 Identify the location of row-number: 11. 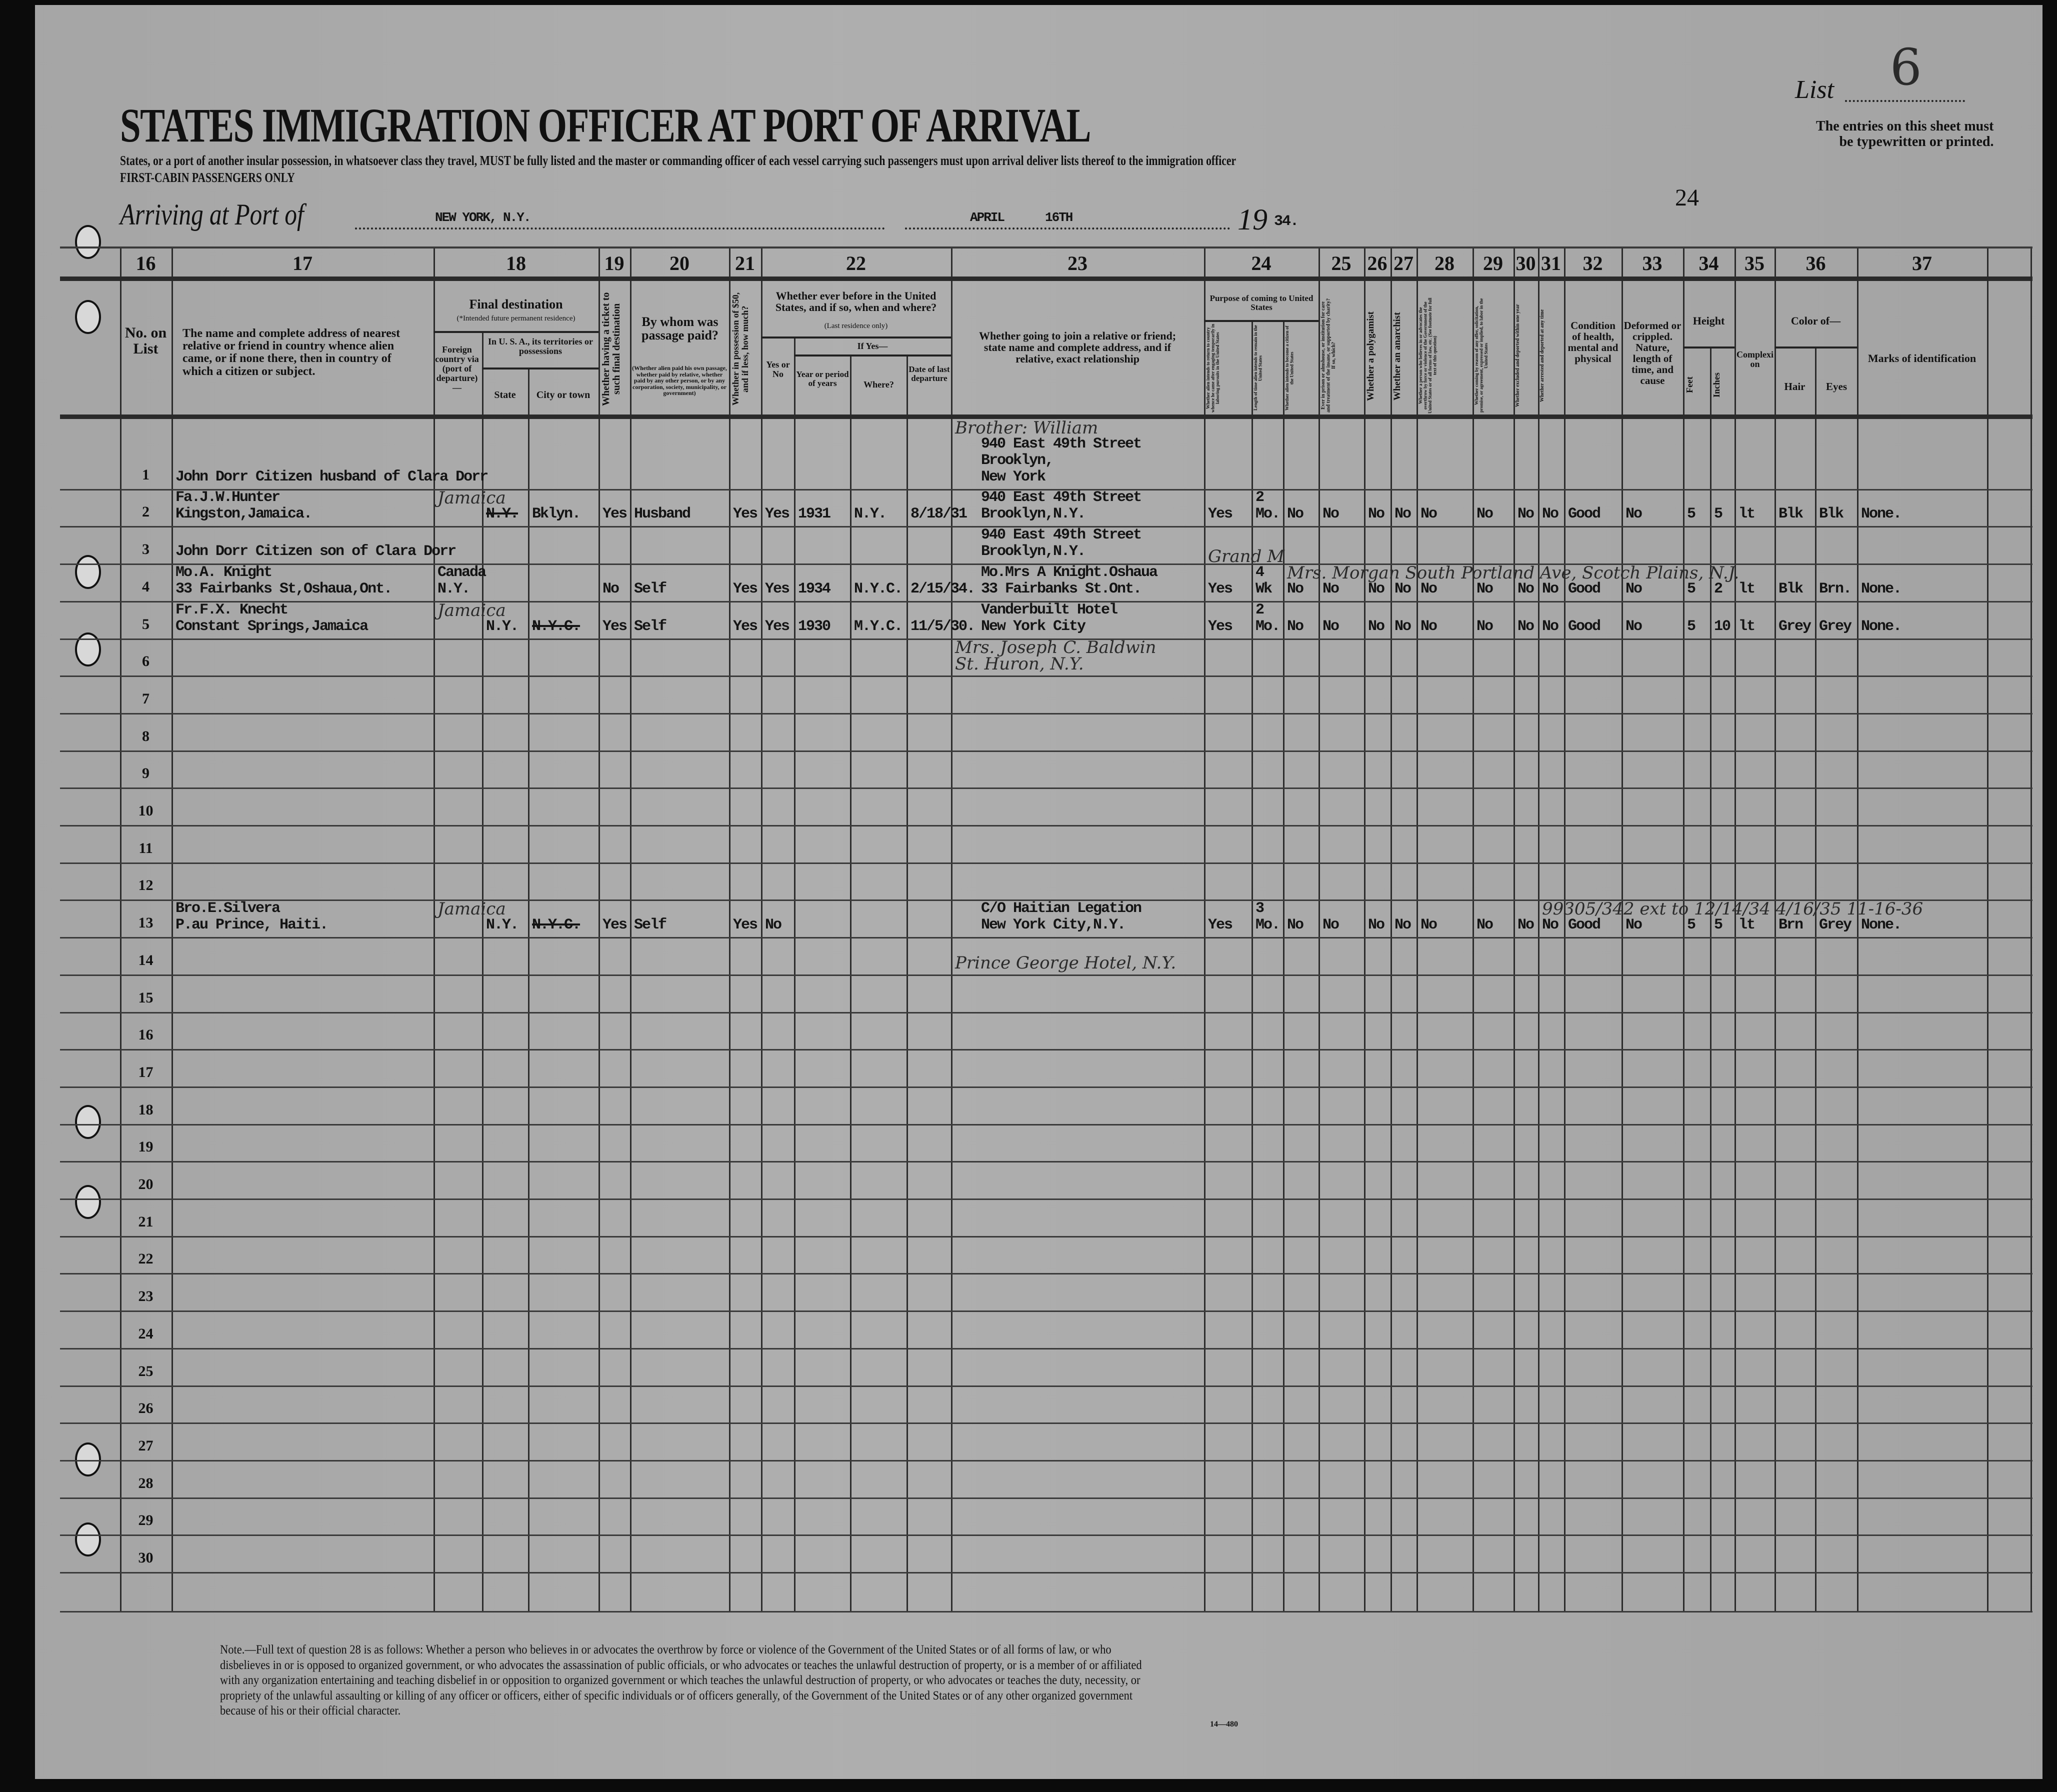
(145, 848).